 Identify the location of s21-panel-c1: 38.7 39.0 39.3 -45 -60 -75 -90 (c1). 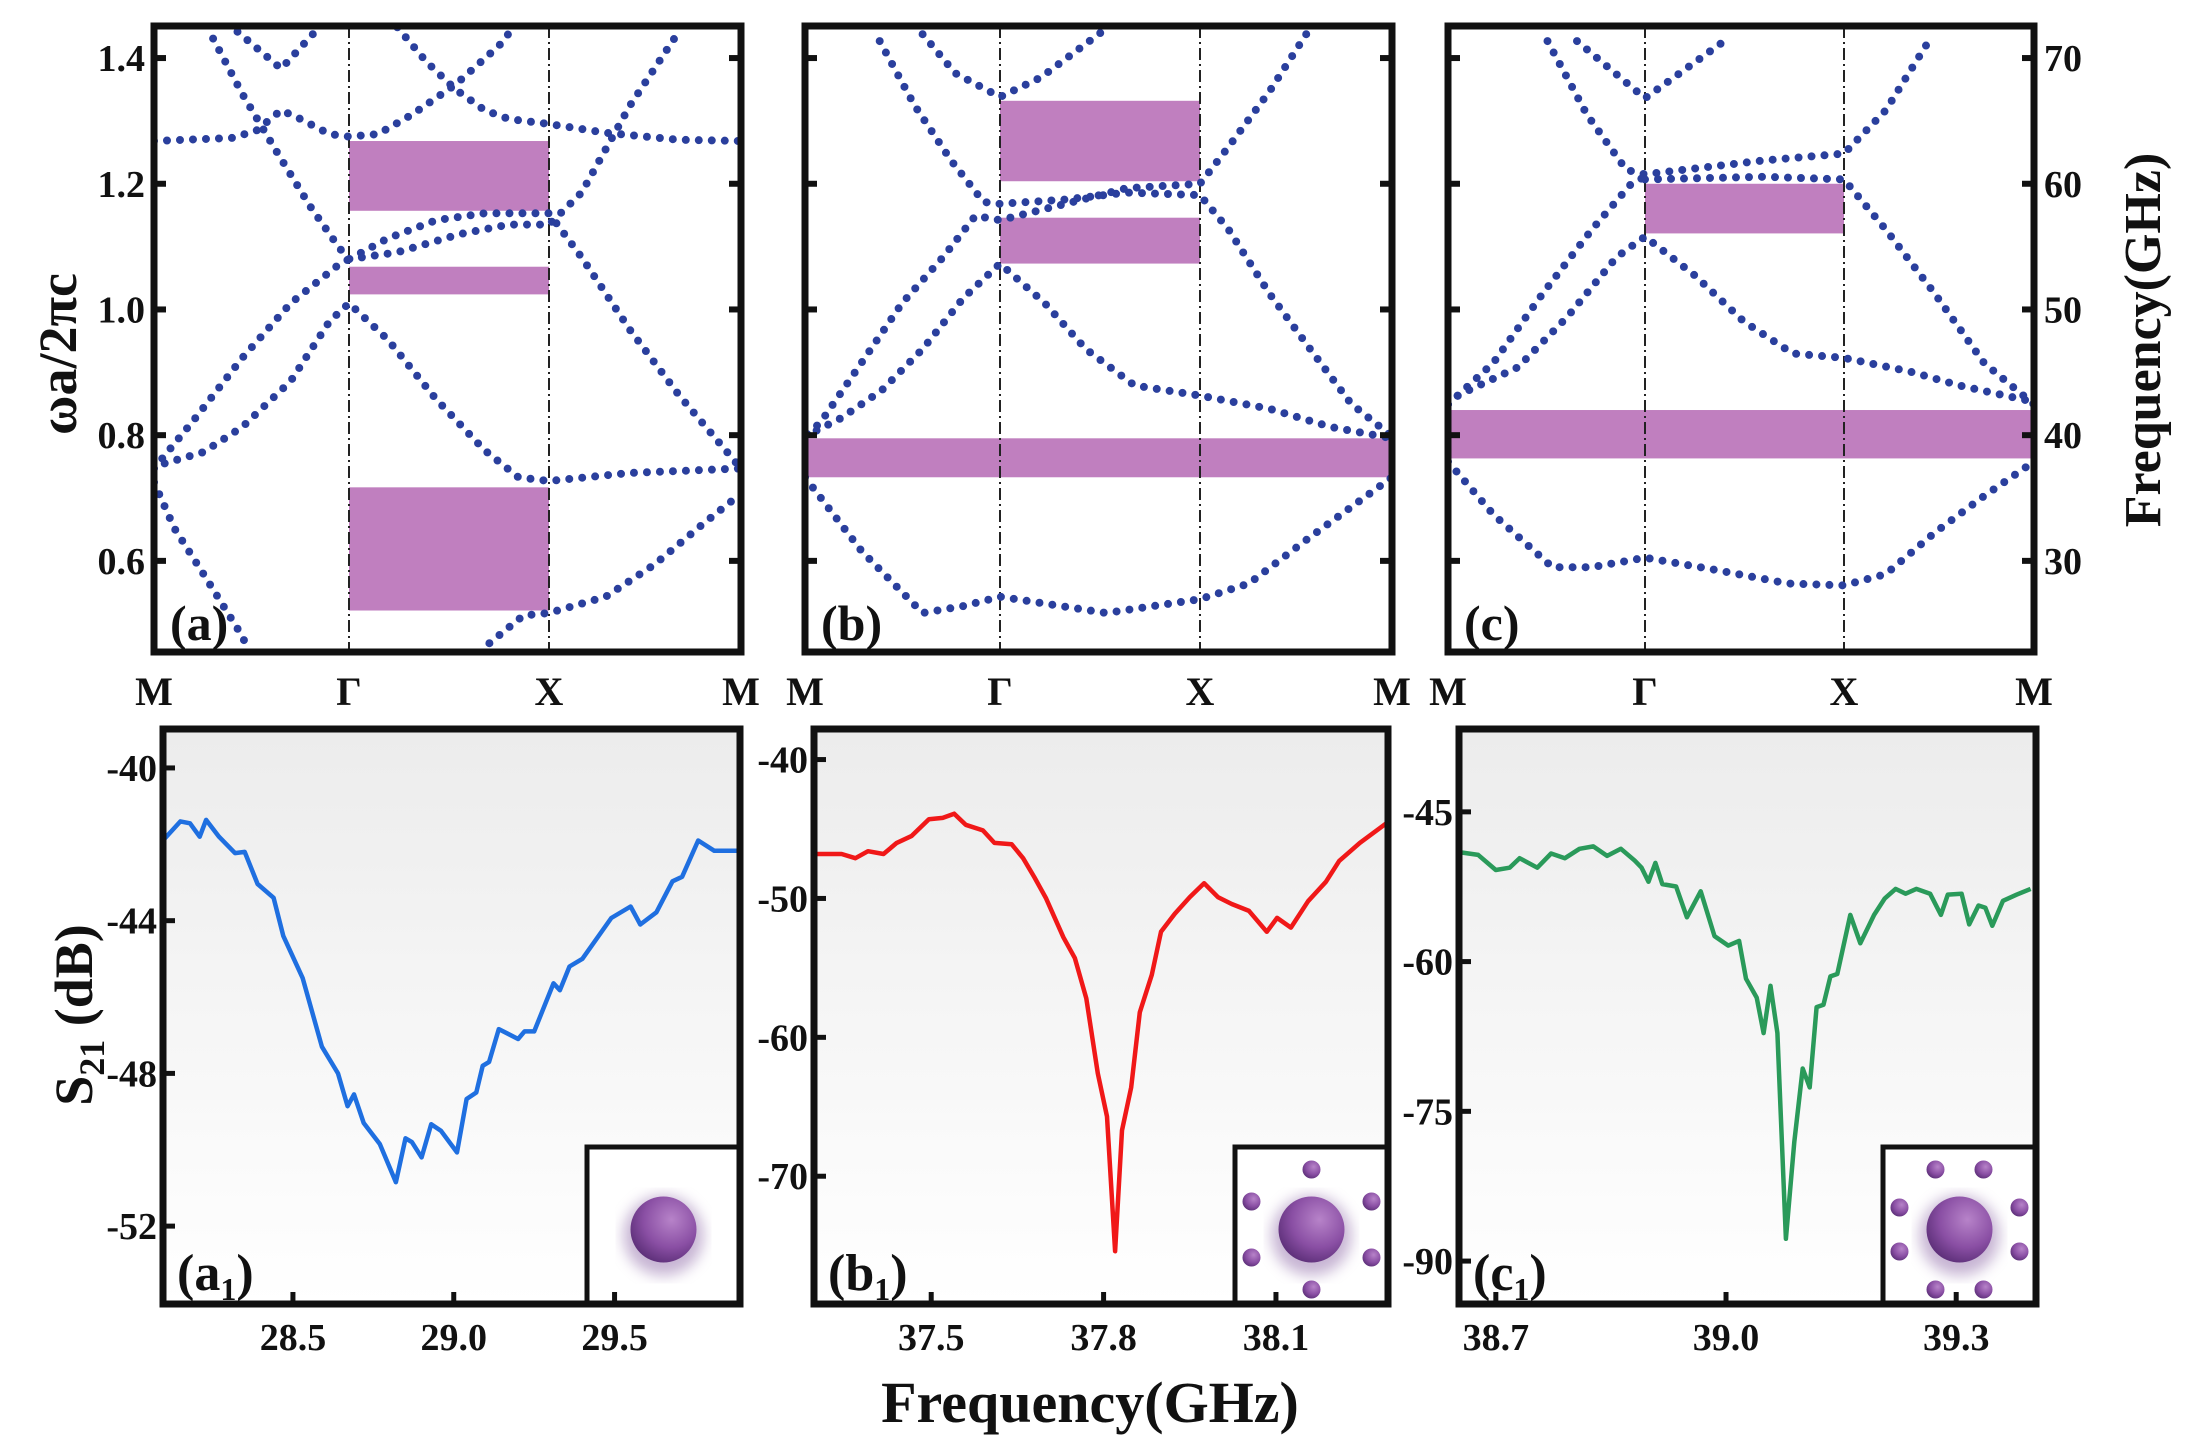
(1721, 1042).